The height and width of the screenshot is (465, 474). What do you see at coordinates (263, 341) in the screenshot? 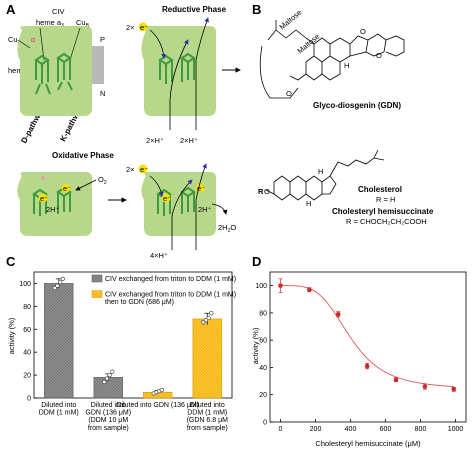
I see `y-tick-label: 60` at bounding box center [263, 341].